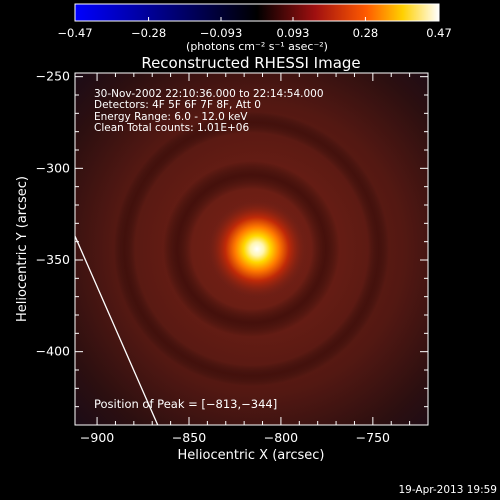  What do you see at coordinates (53, 76) in the screenshot?
I see `y-tick-label: −250` at bounding box center [53, 76].